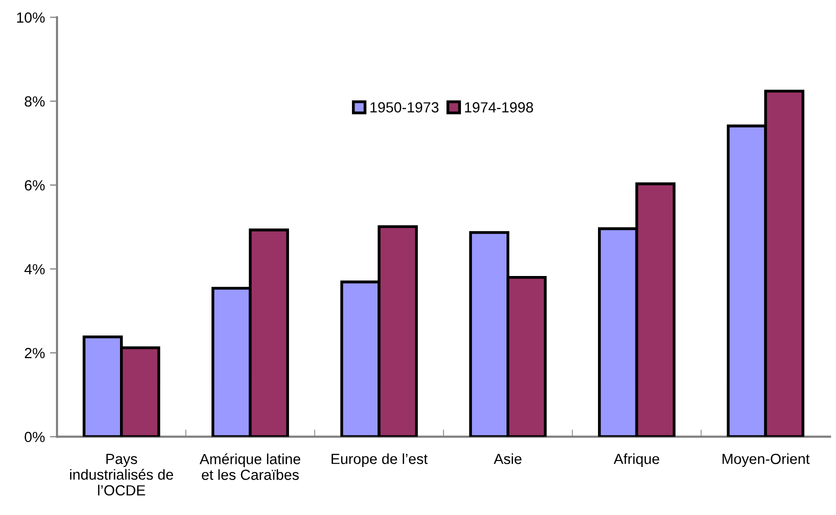 This screenshot has height=515, width=836. What do you see at coordinates (34, 437) in the screenshot?
I see `y-tick-label: 0%` at bounding box center [34, 437].